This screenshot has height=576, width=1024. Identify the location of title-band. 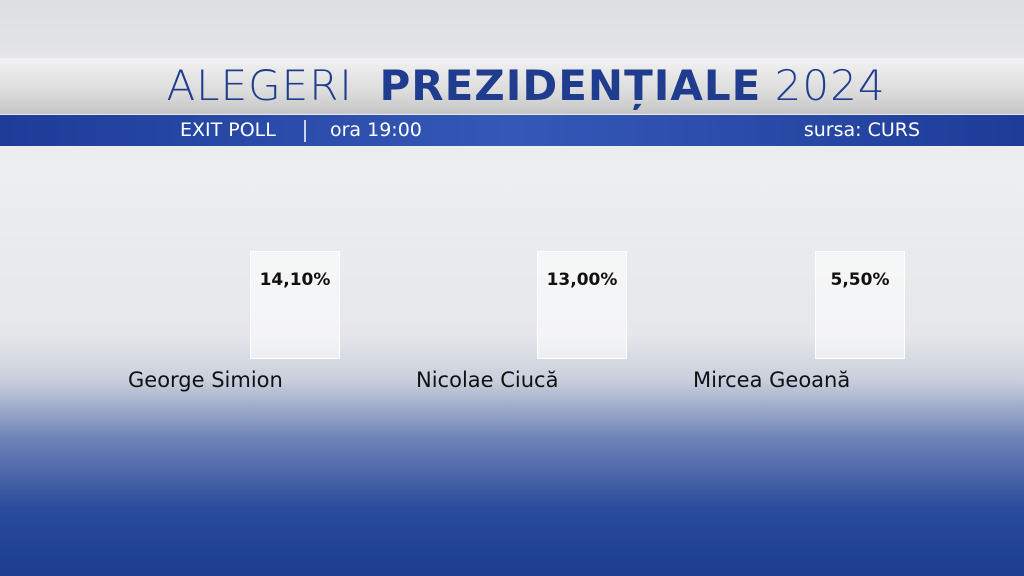
(512, 86).